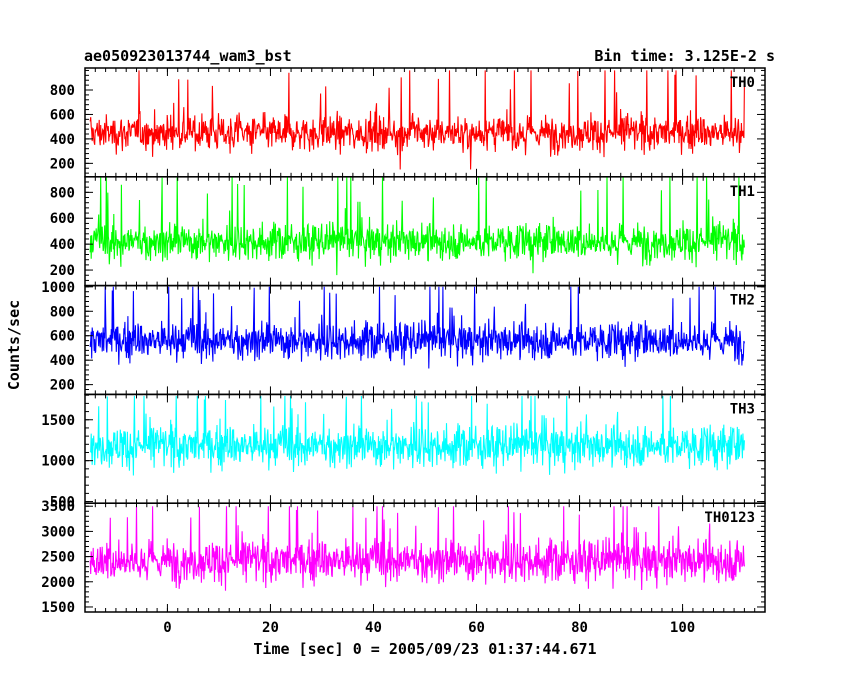  I want to click on y-axis-label: Counts/sec, so click(14, 345).